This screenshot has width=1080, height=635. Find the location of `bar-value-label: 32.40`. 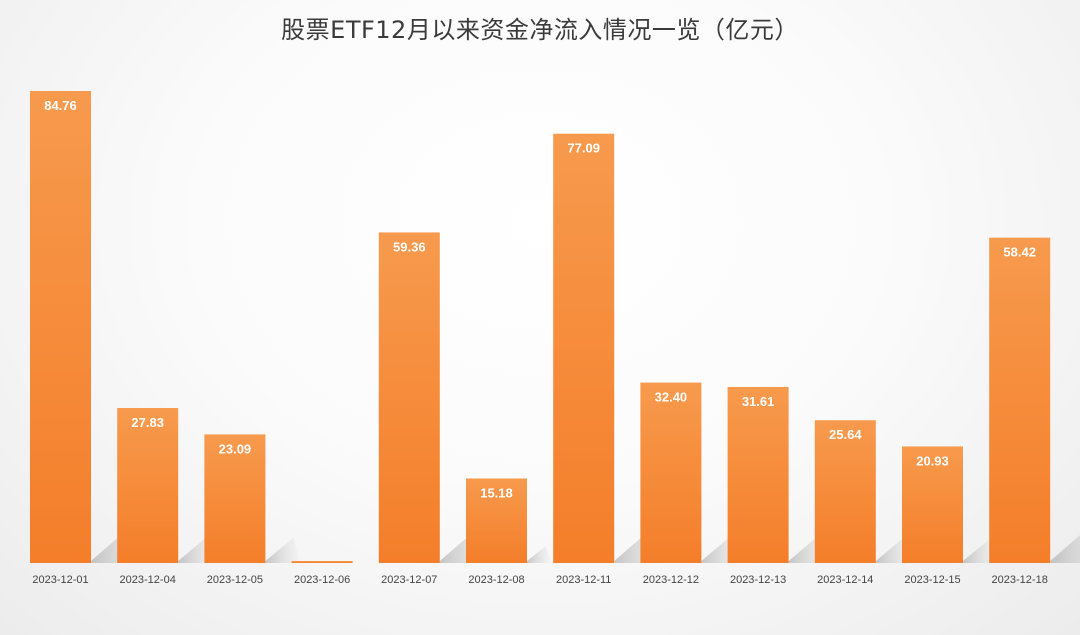

bar-value-label: 32.40 is located at coordinates (671, 397).